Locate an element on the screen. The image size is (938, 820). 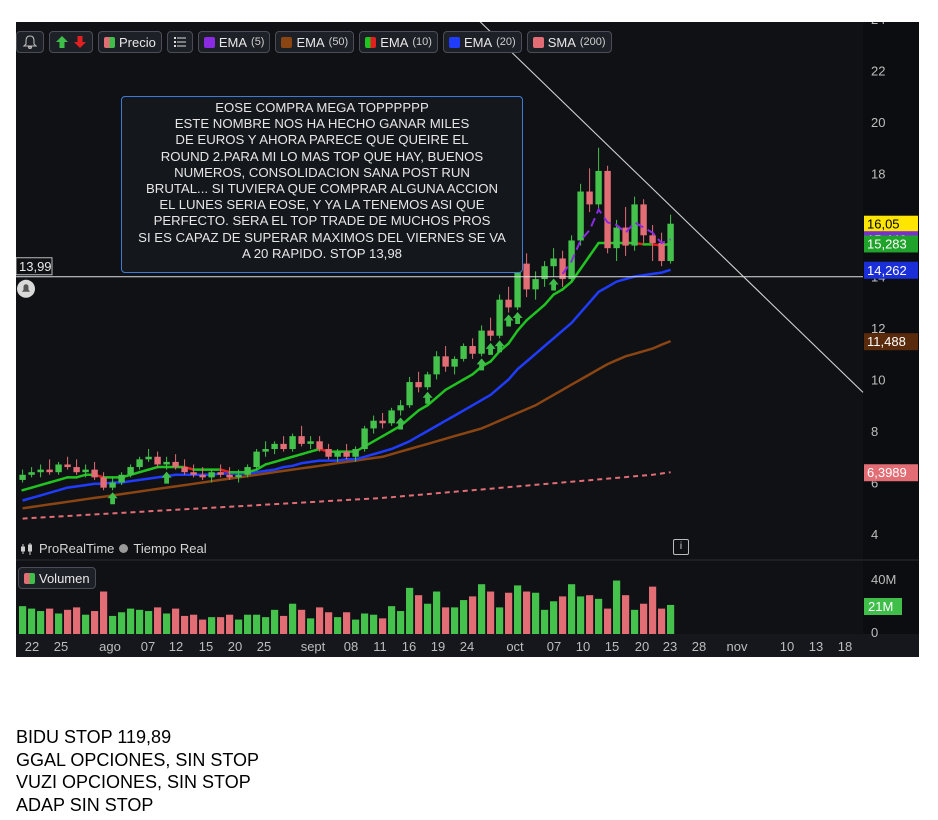
down-arrow-icon is located at coordinates (80, 42).